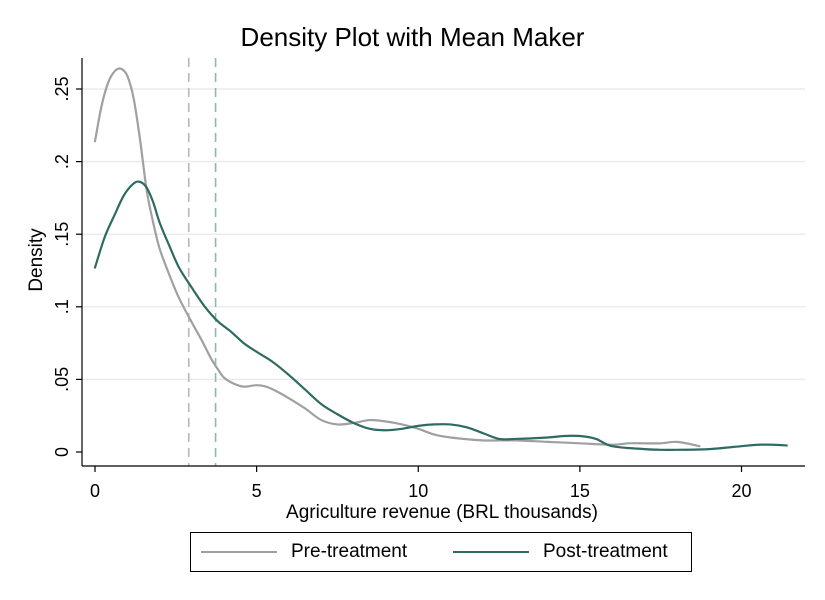  I want to click on legend-label-pre-treatment: Pre-treatment, so click(349, 551).